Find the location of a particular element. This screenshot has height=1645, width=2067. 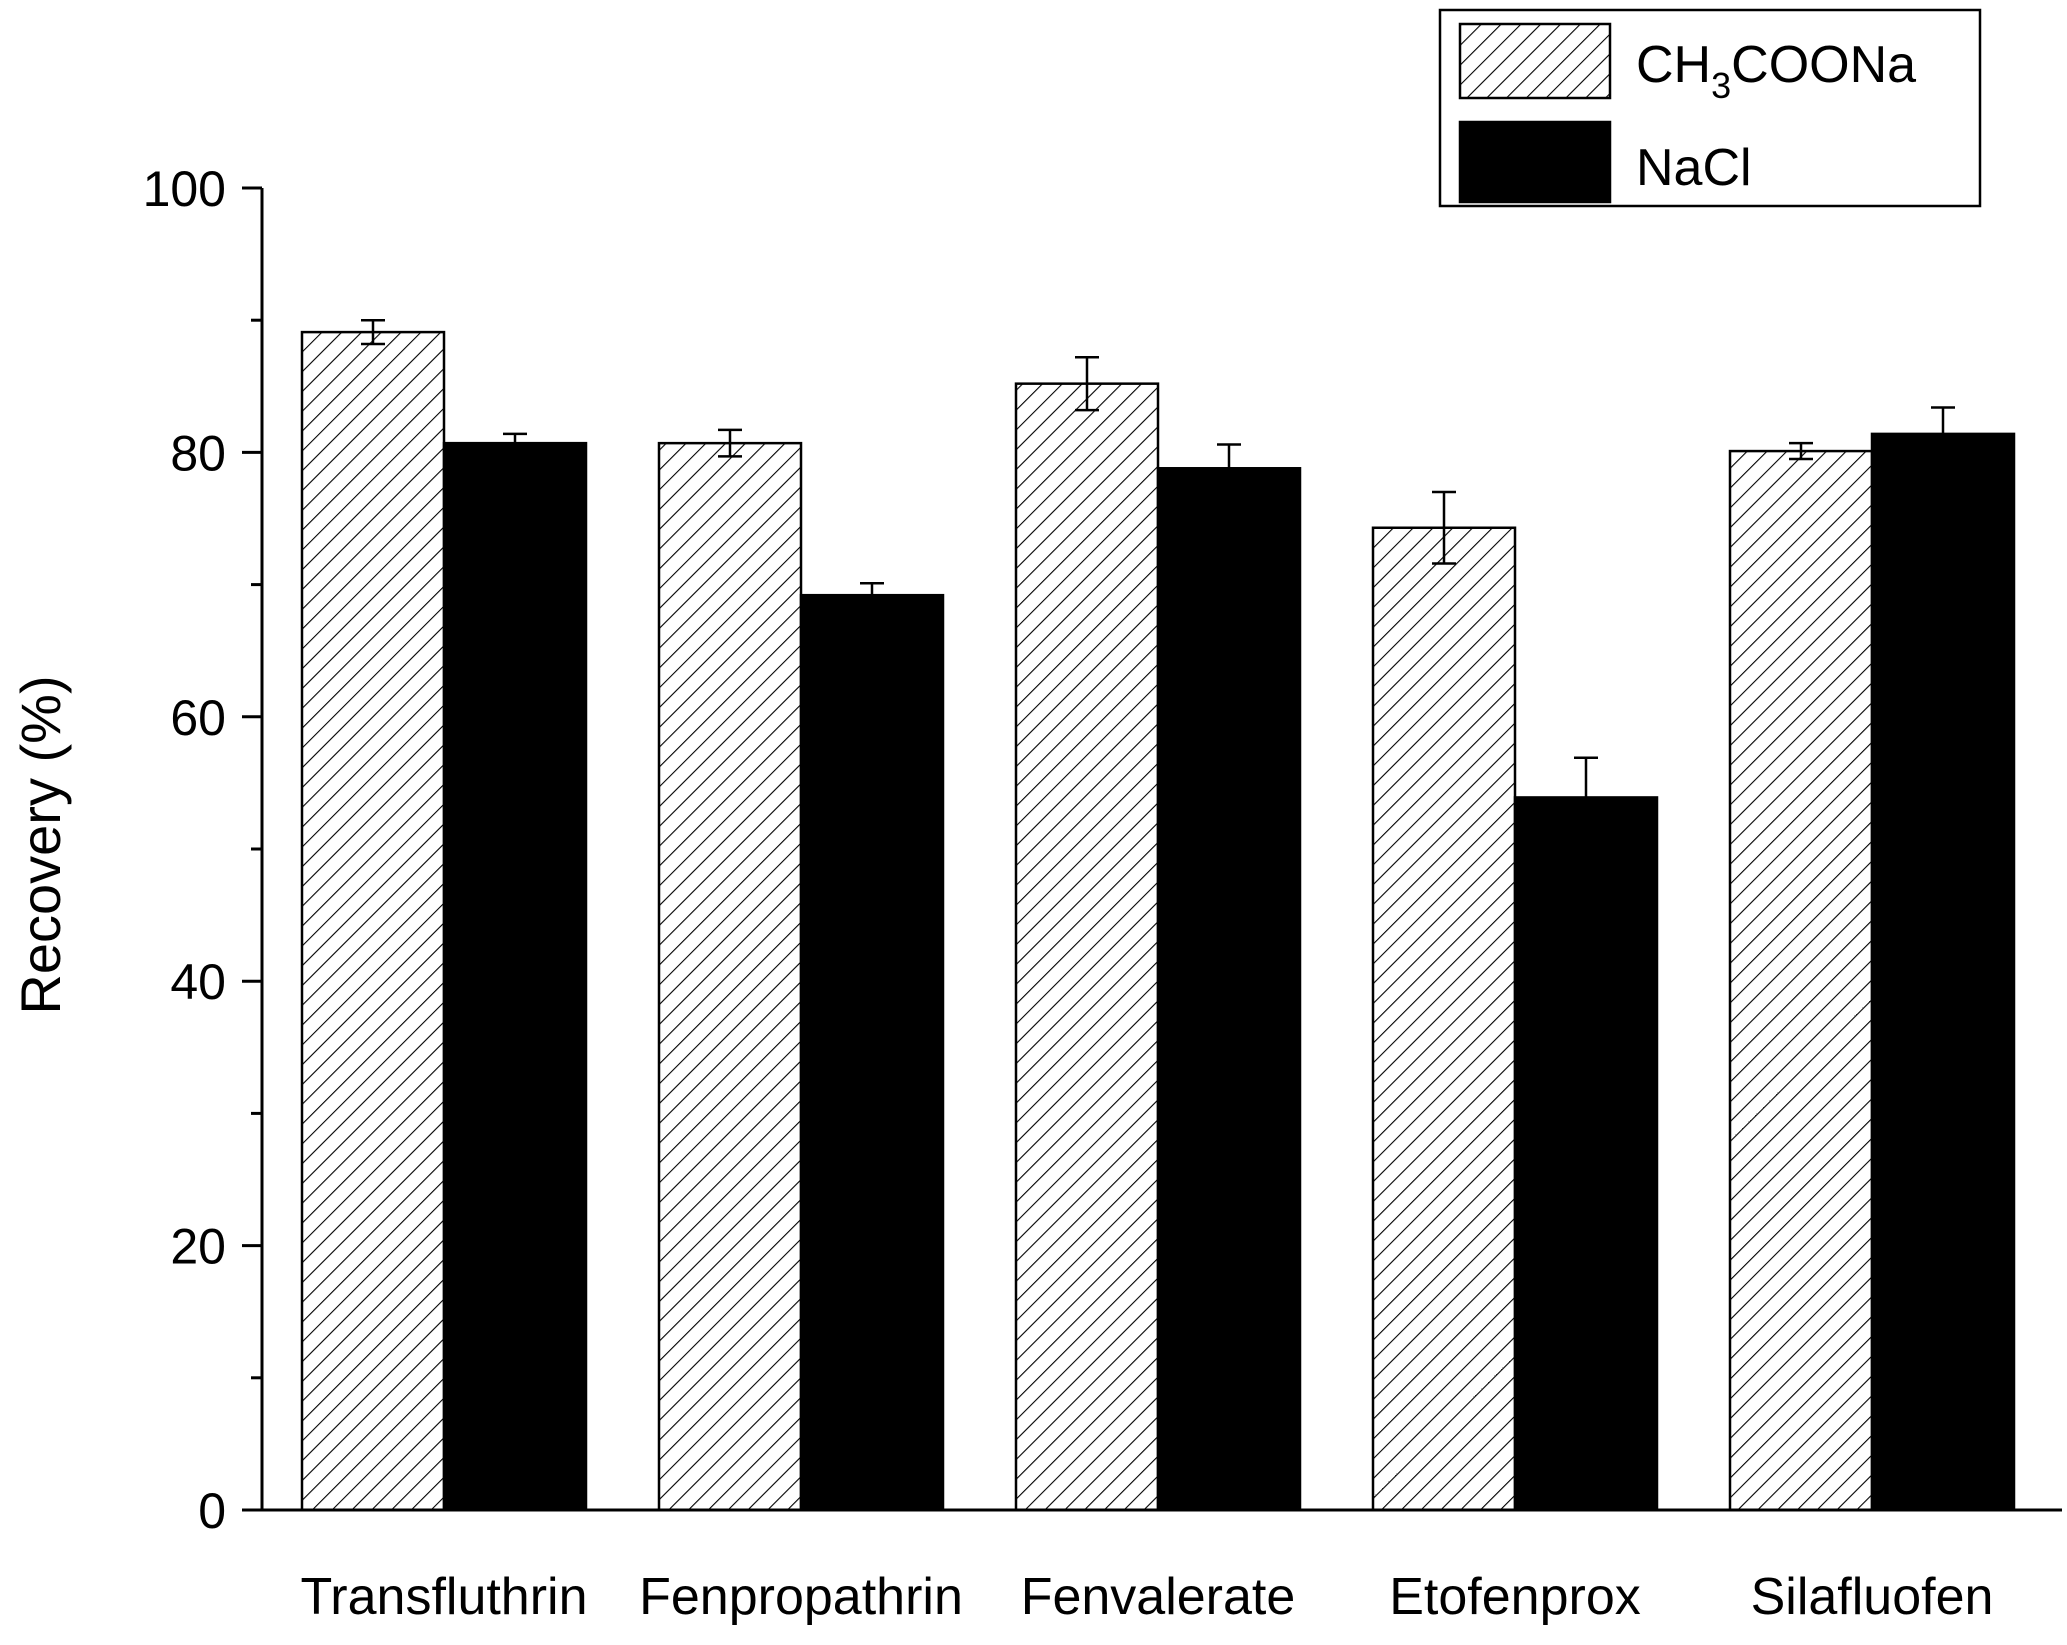

x-tick-label-silafluofen: Silafluofen is located at coordinates (1872, 1597).